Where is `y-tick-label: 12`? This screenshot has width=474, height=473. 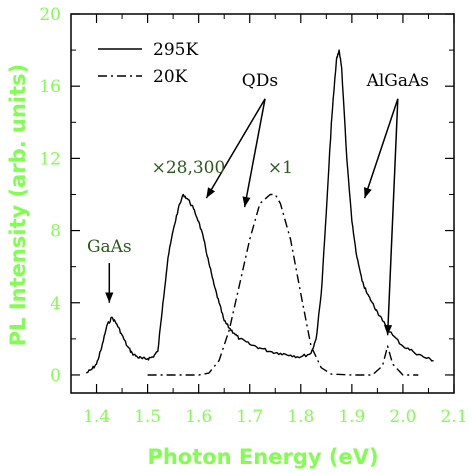
y-tick-label: 12 is located at coordinates (50, 159).